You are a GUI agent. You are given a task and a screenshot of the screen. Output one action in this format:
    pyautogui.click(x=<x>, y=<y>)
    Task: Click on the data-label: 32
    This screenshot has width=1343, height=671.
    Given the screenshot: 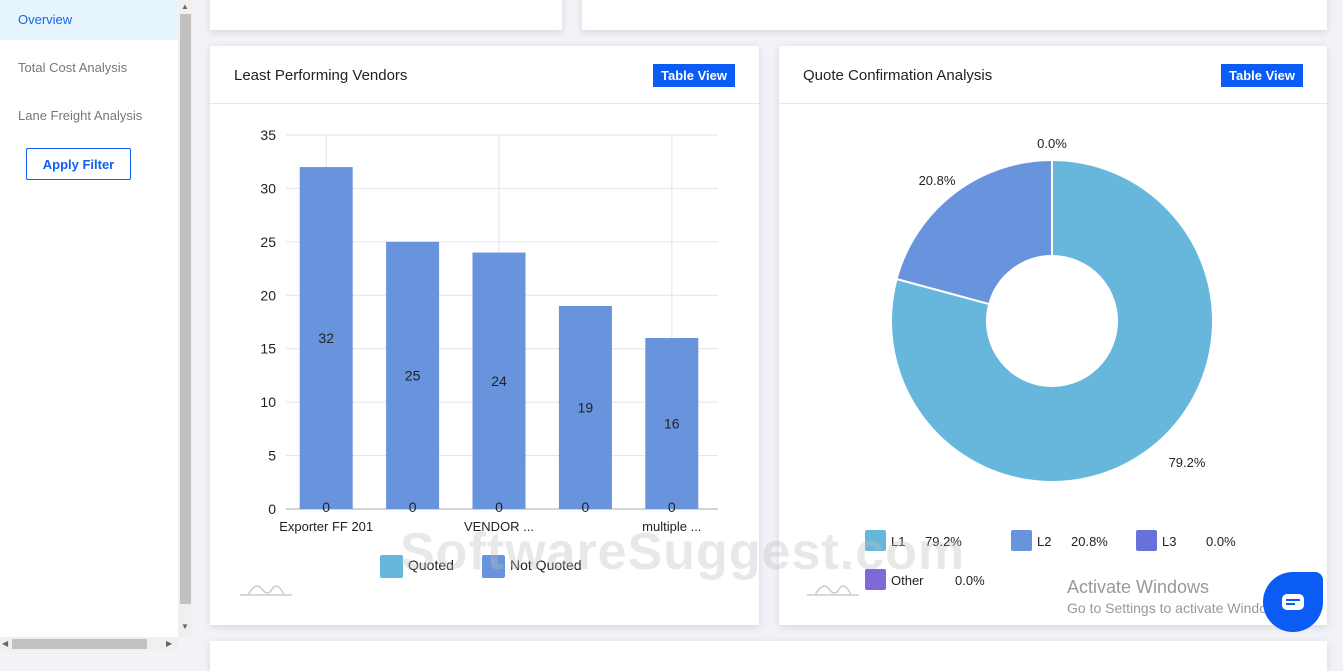 What is the action you would take?
    pyautogui.click(x=326, y=338)
    